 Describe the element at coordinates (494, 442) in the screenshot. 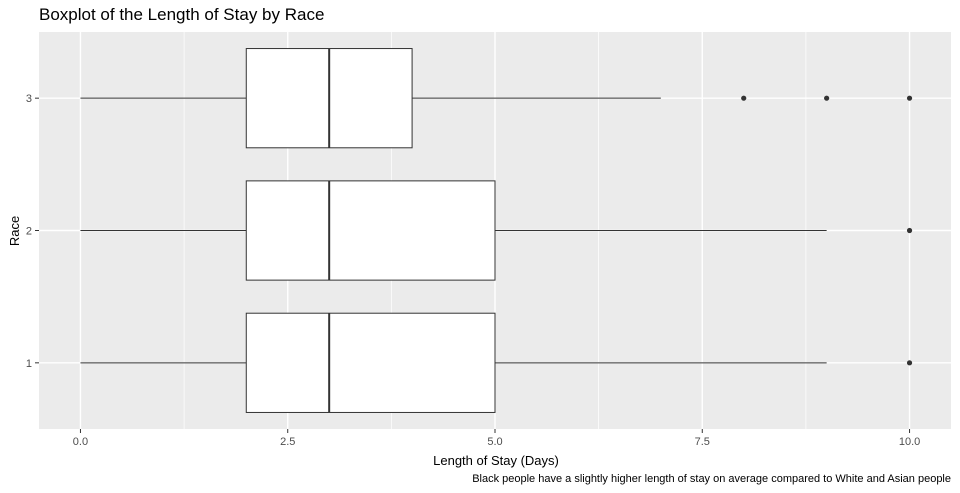

I see `x-tick-label: 5.0` at that location.